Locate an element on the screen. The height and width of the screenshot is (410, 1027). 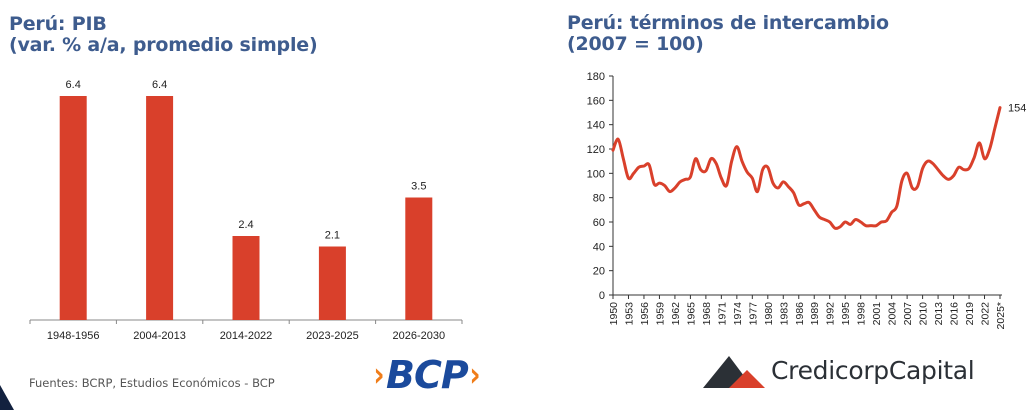
line-chart-title-line2: (2007 = 100) is located at coordinates (635, 44).